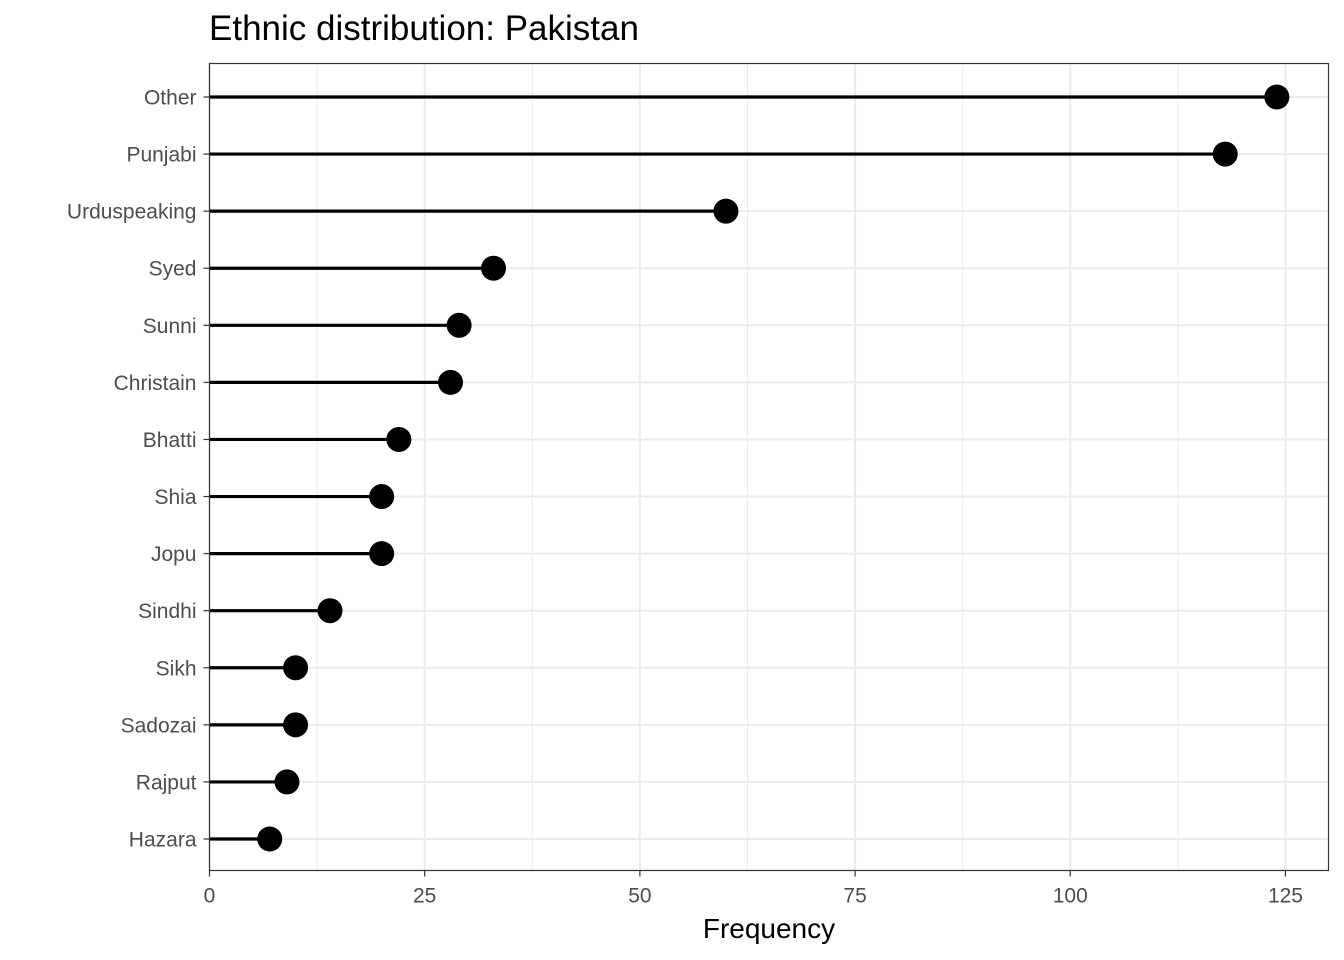 This screenshot has height=960, width=1344. What do you see at coordinates (170, 326) in the screenshot?
I see `y-tick-label: Sunni` at bounding box center [170, 326].